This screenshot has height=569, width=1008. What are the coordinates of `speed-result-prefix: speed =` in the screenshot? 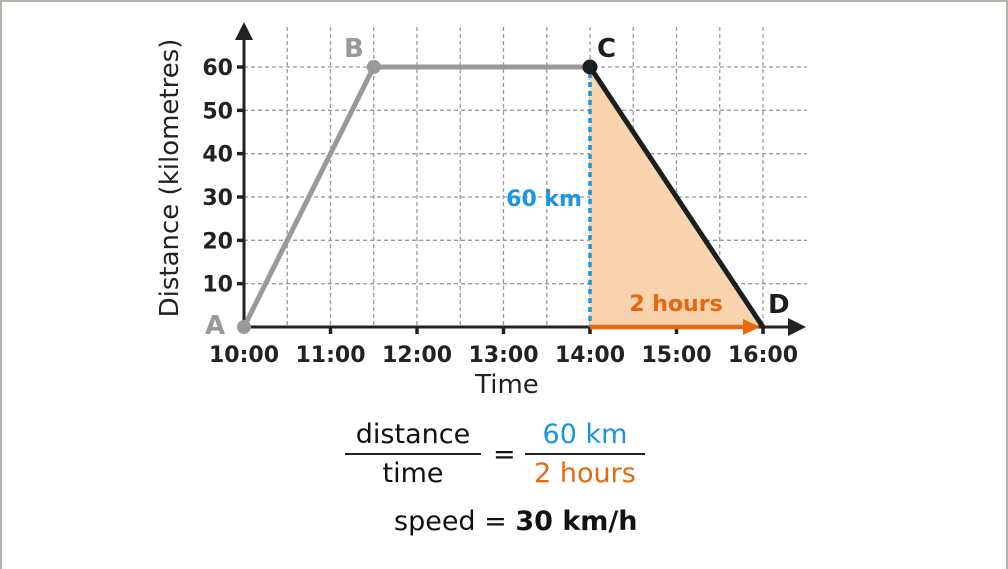 It's located at (455, 521).